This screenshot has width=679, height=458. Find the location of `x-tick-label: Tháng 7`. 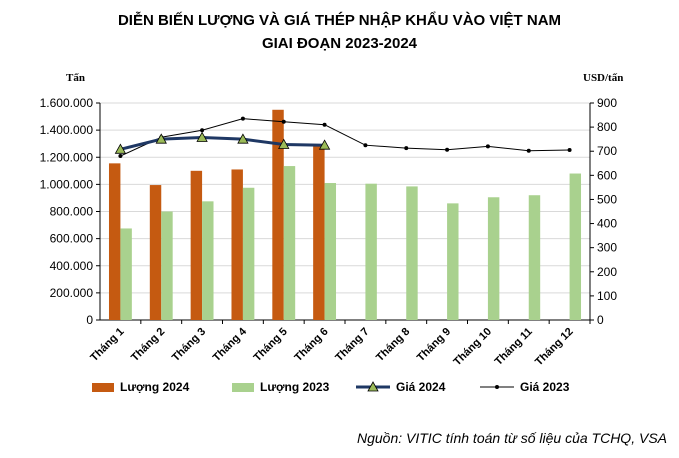

x-tick-label: Tháng 7 is located at coordinates (352, 345).